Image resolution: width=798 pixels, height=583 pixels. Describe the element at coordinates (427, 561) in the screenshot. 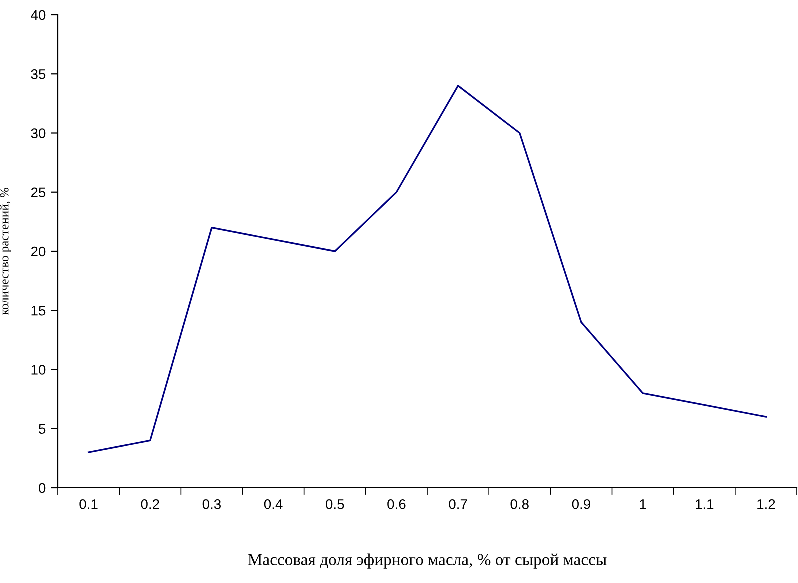

I see `x-axis-title: Массовая доля эфирного масла, % от сырой массы` at that location.